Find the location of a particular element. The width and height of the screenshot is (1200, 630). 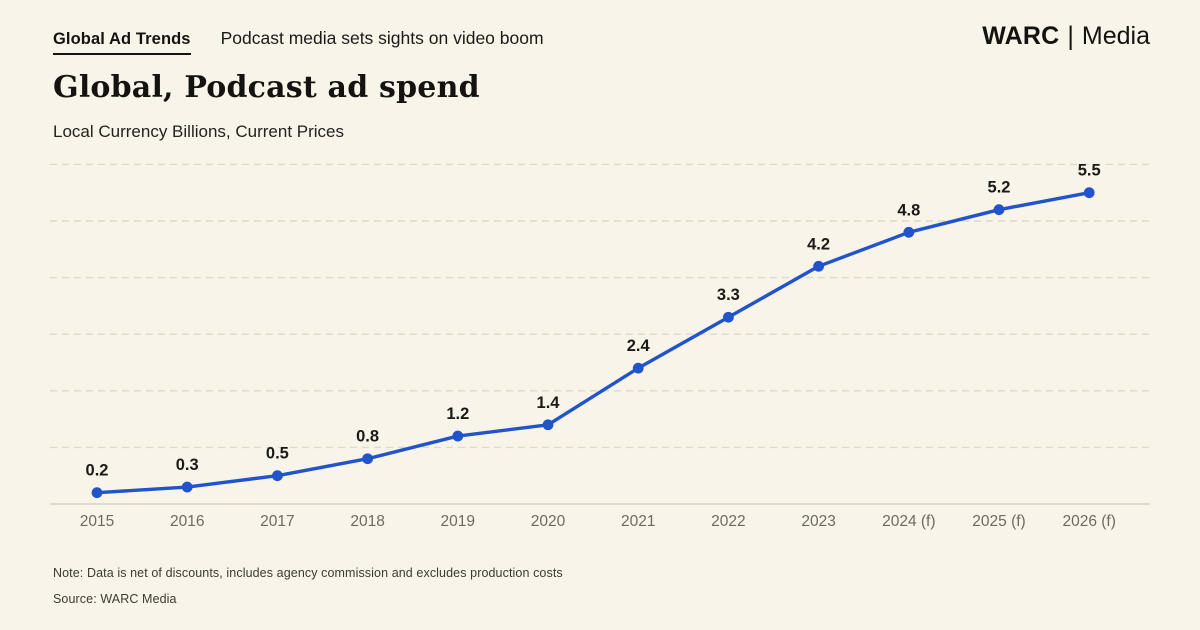

data-point-label: 0.2 is located at coordinates (97, 471).